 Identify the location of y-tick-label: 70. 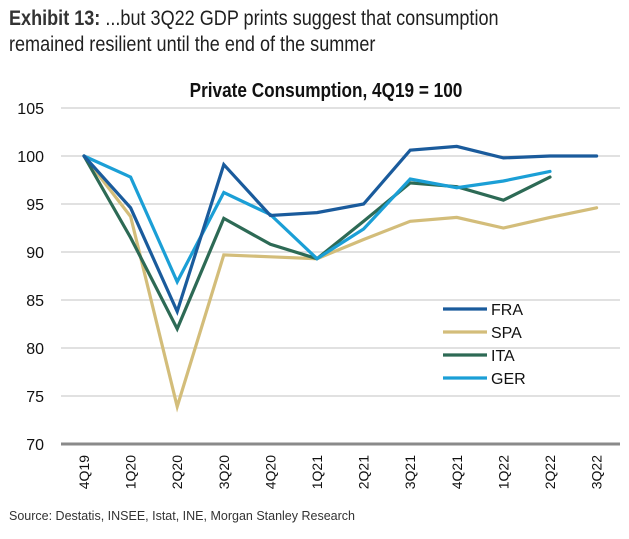
(35, 445).